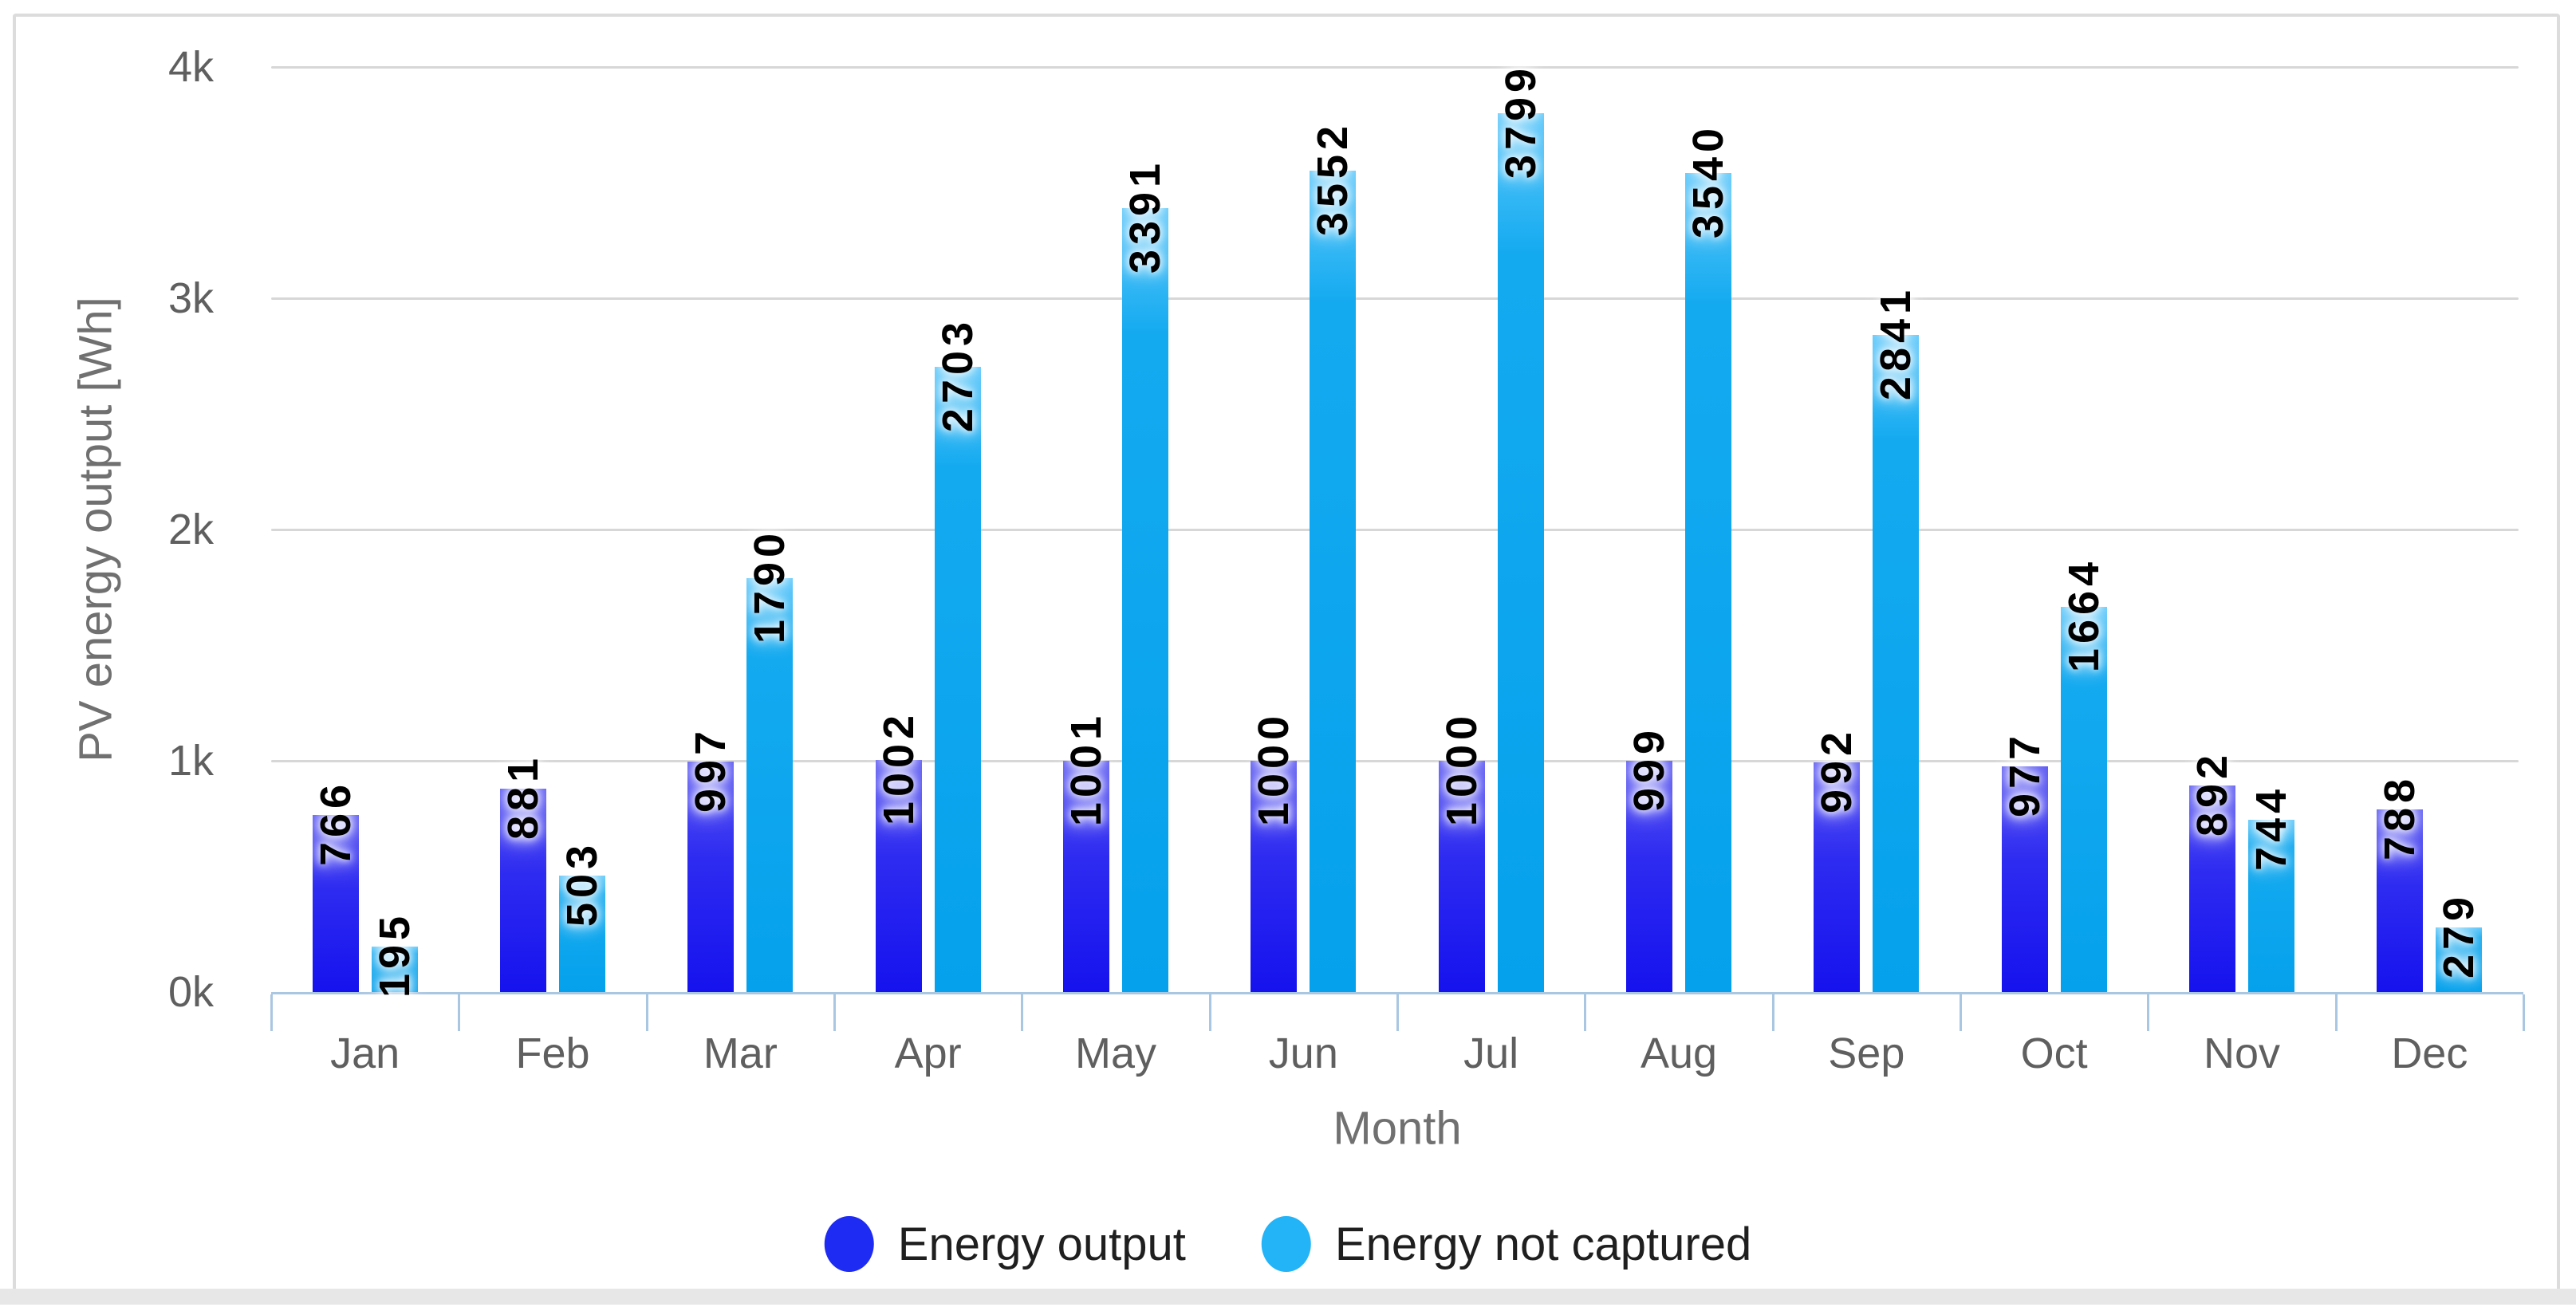  I want to click on bar-dec-output: 788, so click(2400, 883).